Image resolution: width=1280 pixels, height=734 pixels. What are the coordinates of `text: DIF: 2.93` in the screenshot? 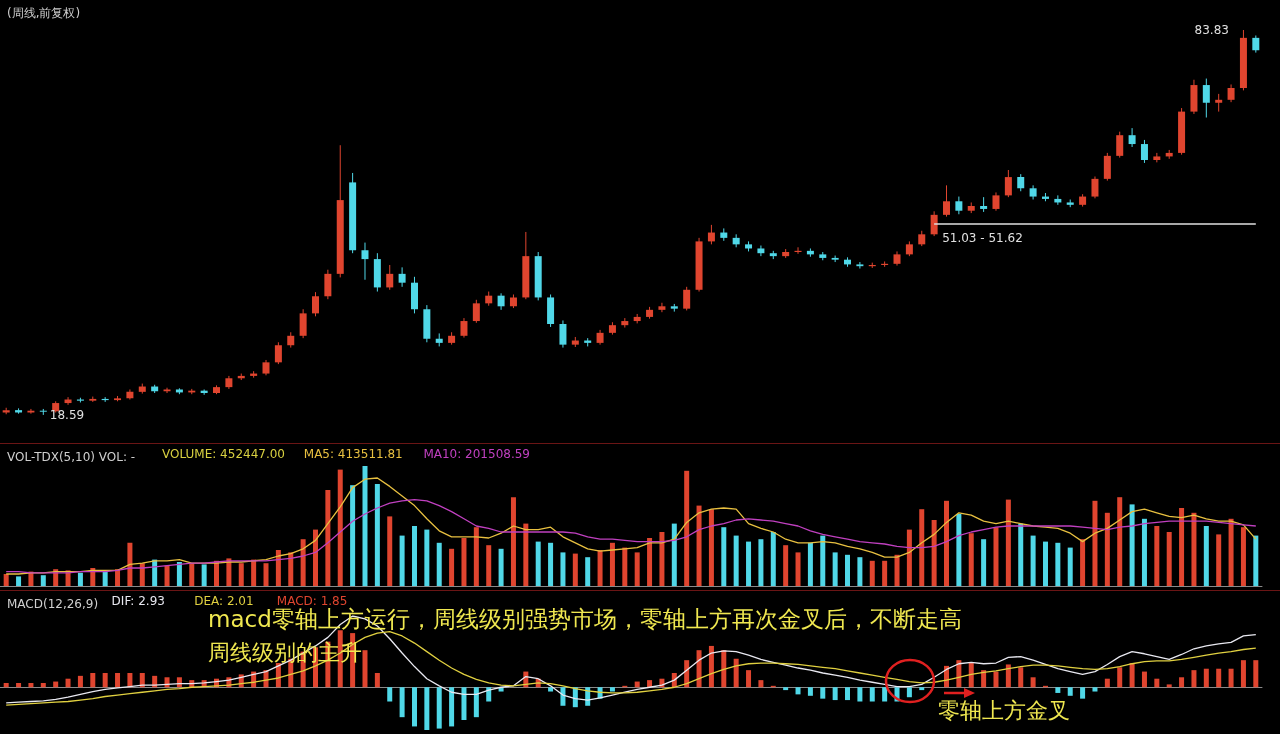 It's located at (138, 601).